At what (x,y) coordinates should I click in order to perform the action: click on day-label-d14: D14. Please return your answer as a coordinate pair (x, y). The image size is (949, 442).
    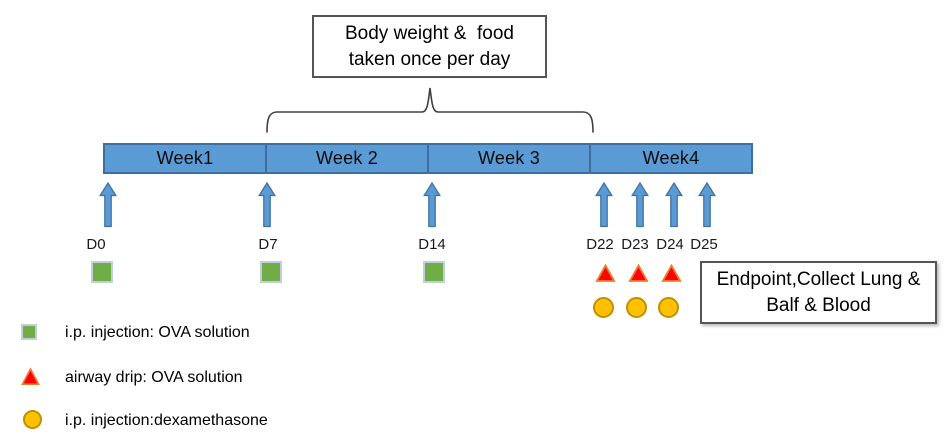
    Looking at the image, I should click on (432, 244).